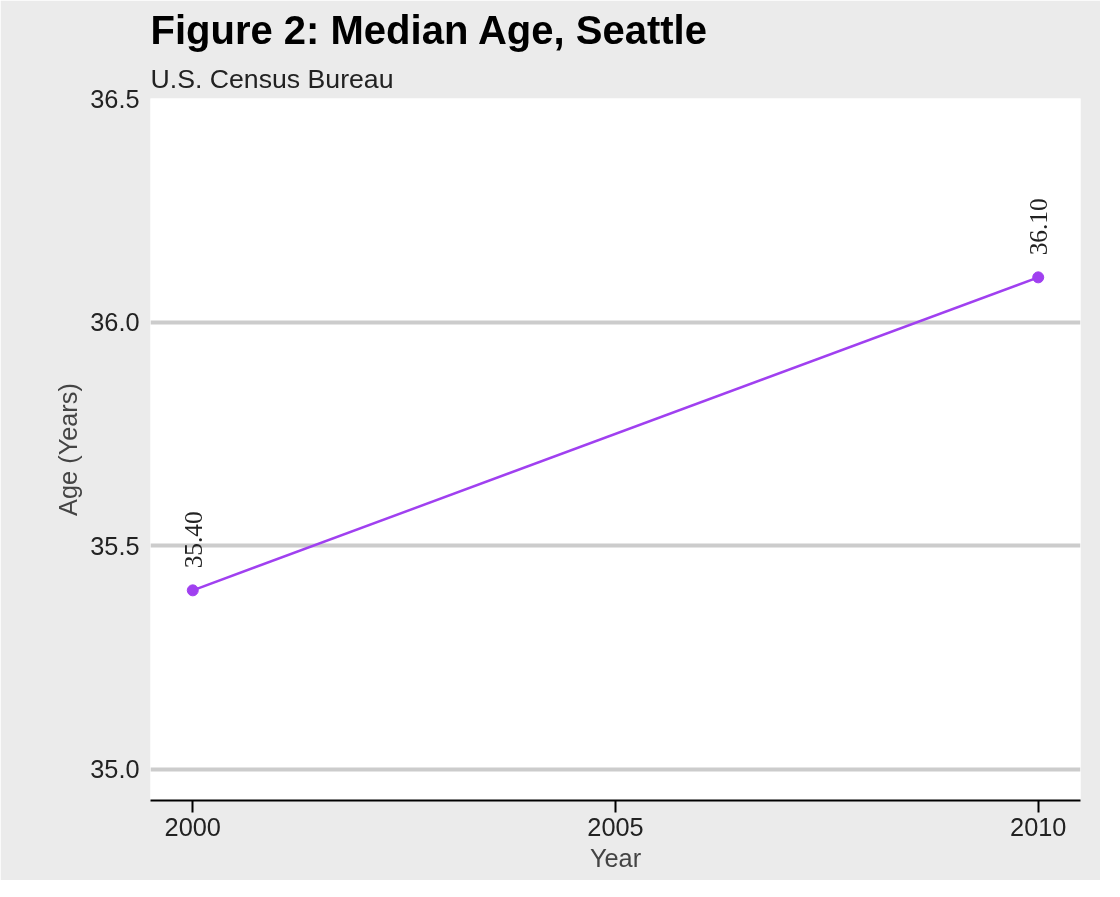 The image size is (1120, 897). Describe the element at coordinates (68, 449) in the screenshot. I see `y-axis-title: Age (Years)` at that location.